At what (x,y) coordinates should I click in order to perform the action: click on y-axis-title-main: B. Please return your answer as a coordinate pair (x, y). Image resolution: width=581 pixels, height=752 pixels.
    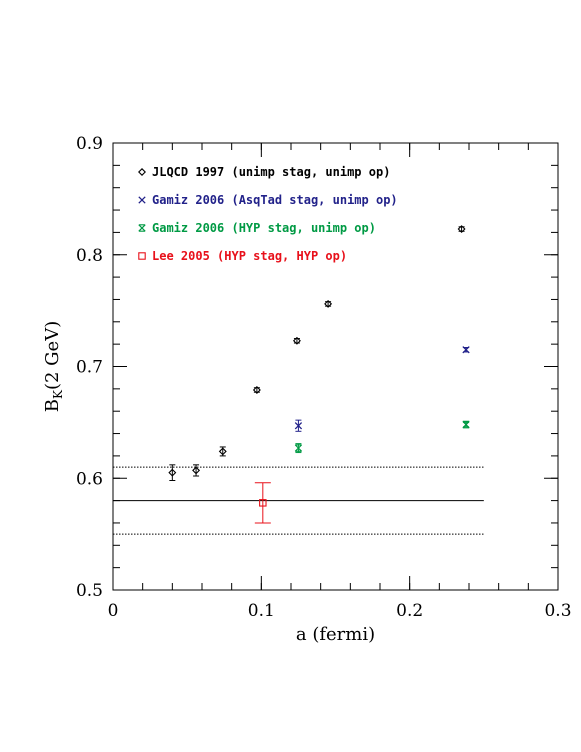
    Looking at the image, I should click on (52, 405).